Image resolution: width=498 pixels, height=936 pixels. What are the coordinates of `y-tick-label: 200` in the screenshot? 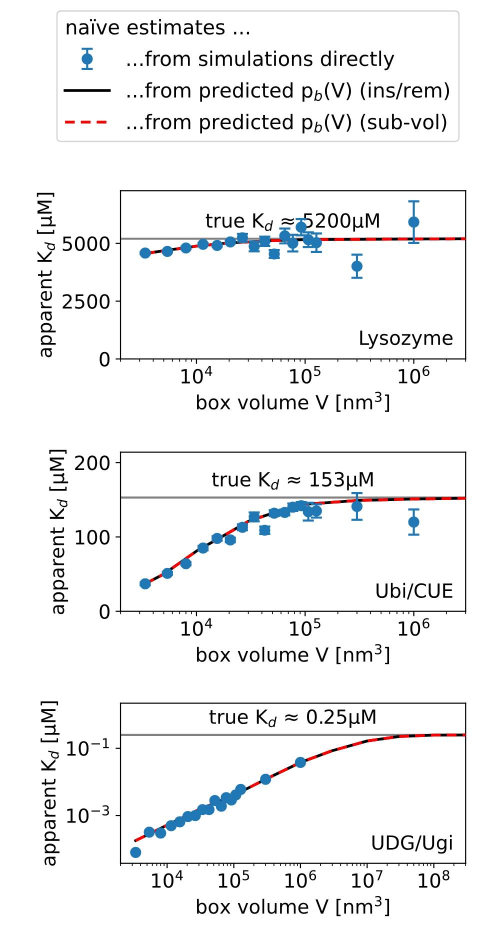 It's located at (92, 463).